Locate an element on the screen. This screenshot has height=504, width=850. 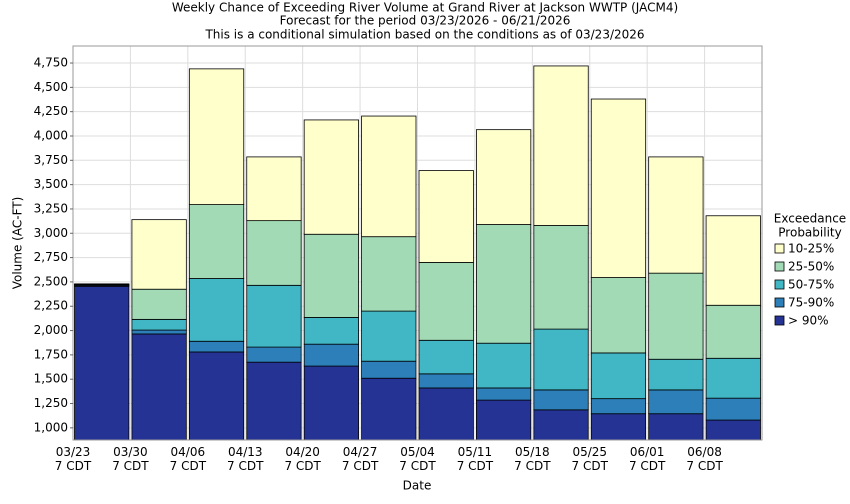
legend-title: Exceedance is located at coordinates (810, 219).